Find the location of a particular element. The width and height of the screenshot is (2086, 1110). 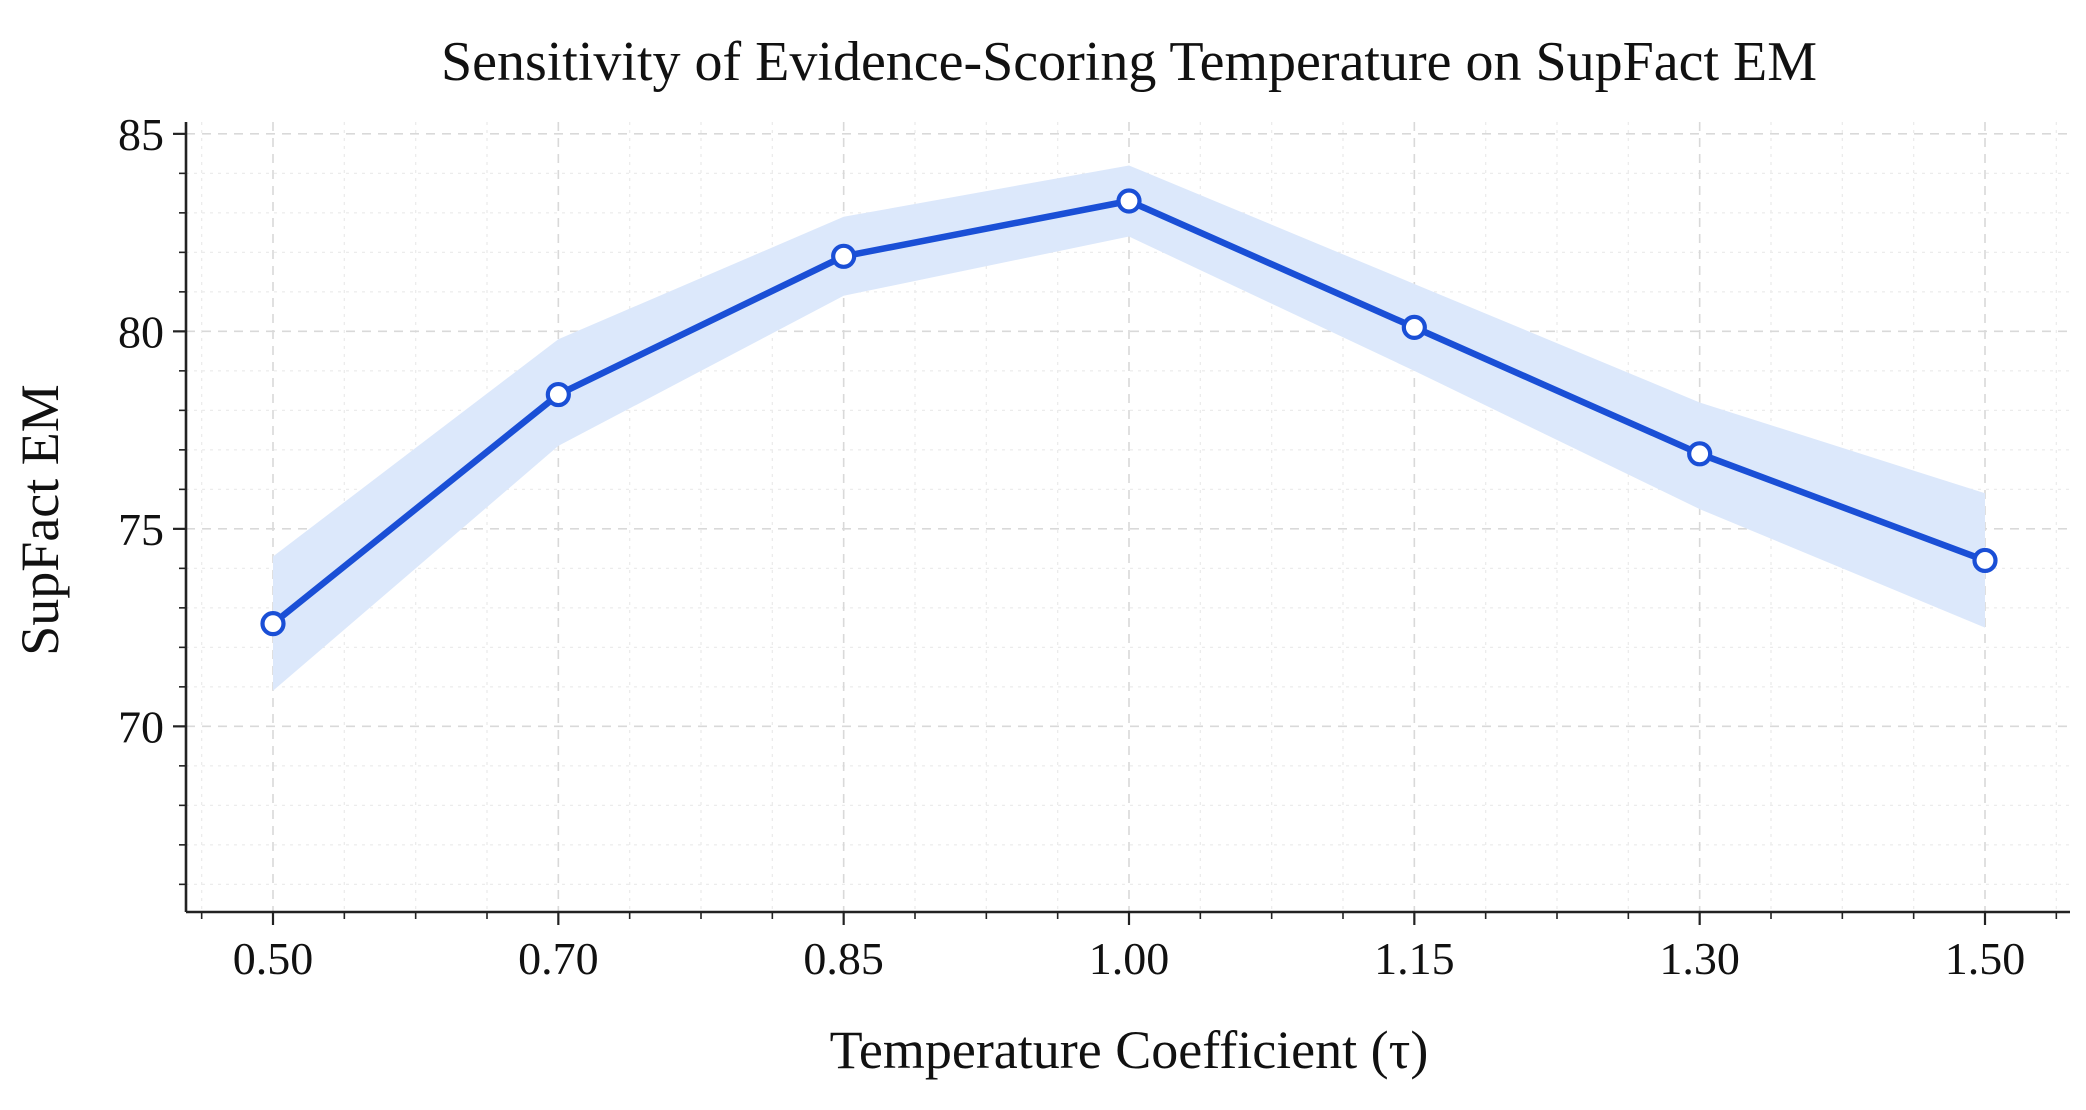

x-axis-title: Temperature Coefficient (τ) is located at coordinates (1129, 1050).